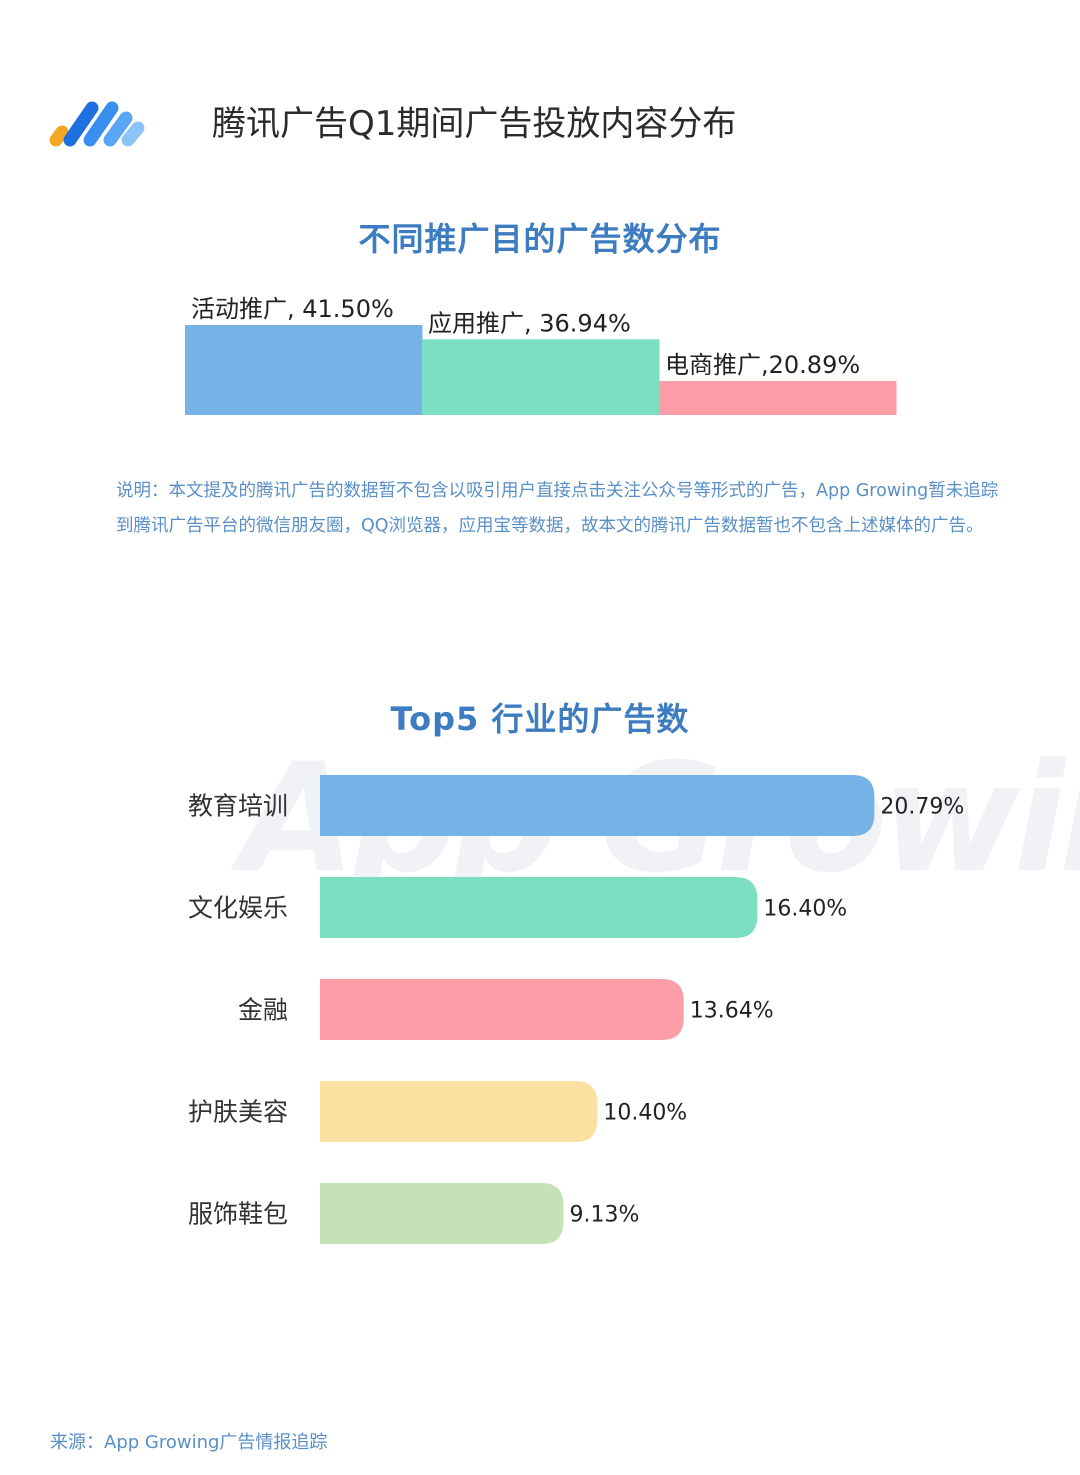 The height and width of the screenshot is (1475, 1080). Describe the element at coordinates (474, 124) in the screenshot. I see `page-title: 腾讯广告Q1期间广告投放内容分布` at that location.